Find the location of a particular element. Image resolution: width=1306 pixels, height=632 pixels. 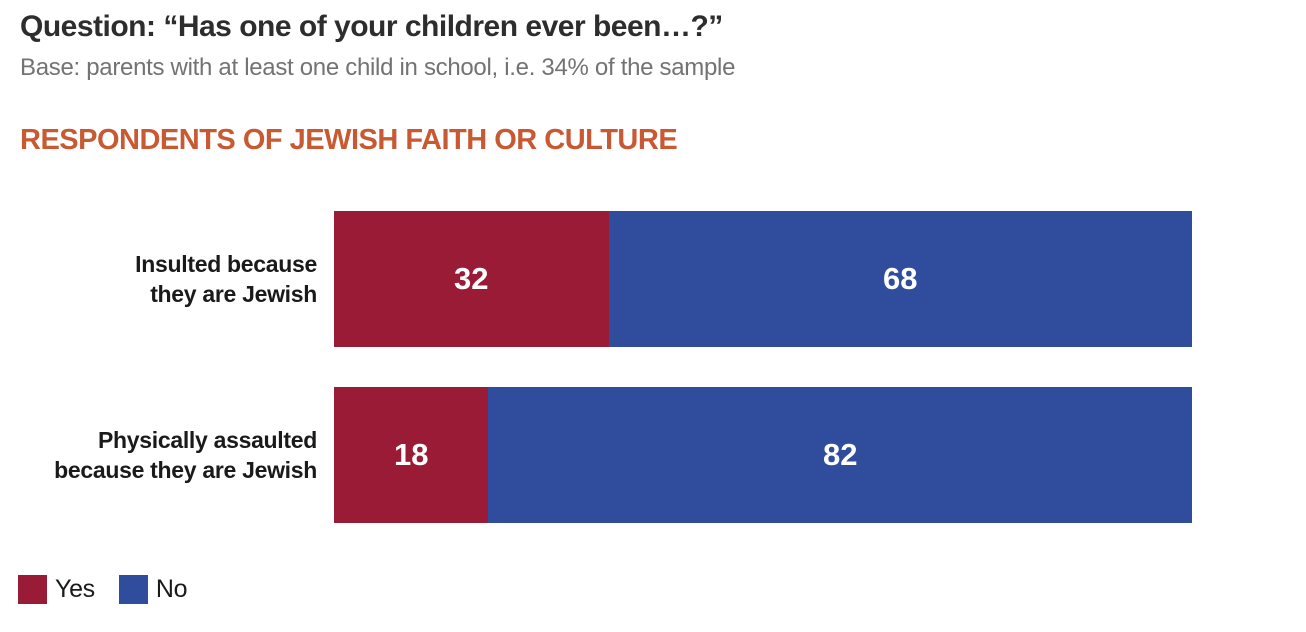

legend-label-yes: Yes is located at coordinates (75, 589).